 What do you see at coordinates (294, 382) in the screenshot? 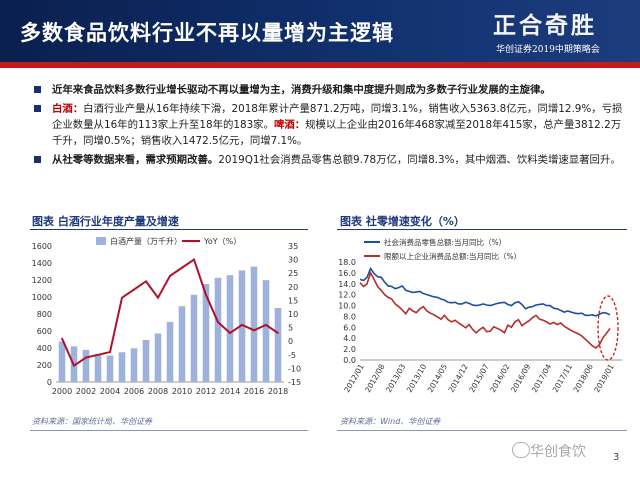
I see `y-right-tick-label: -15` at bounding box center [294, 382].